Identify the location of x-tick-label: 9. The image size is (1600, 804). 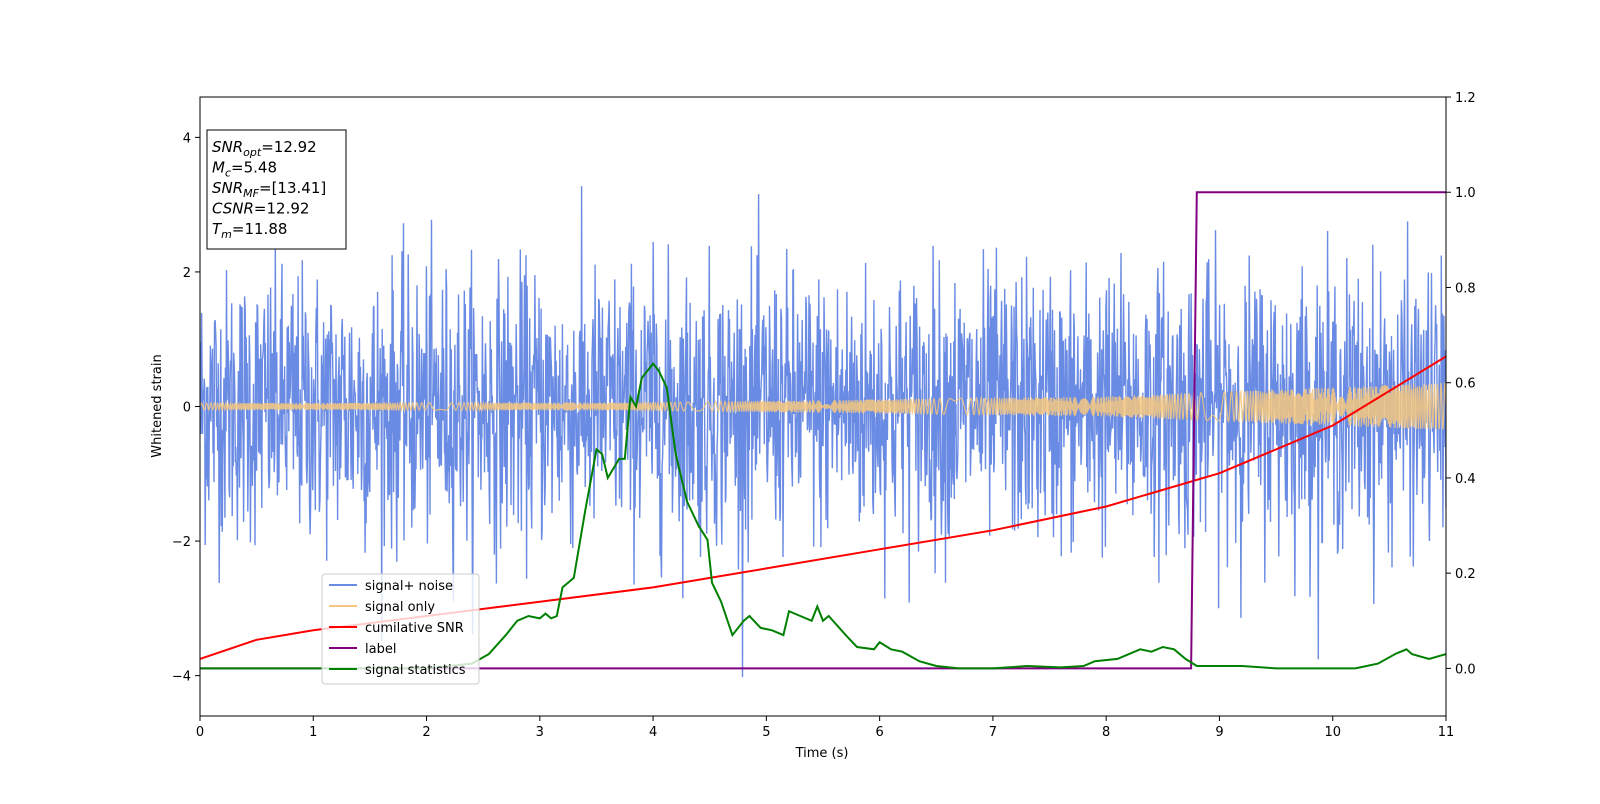
(1219, 732).